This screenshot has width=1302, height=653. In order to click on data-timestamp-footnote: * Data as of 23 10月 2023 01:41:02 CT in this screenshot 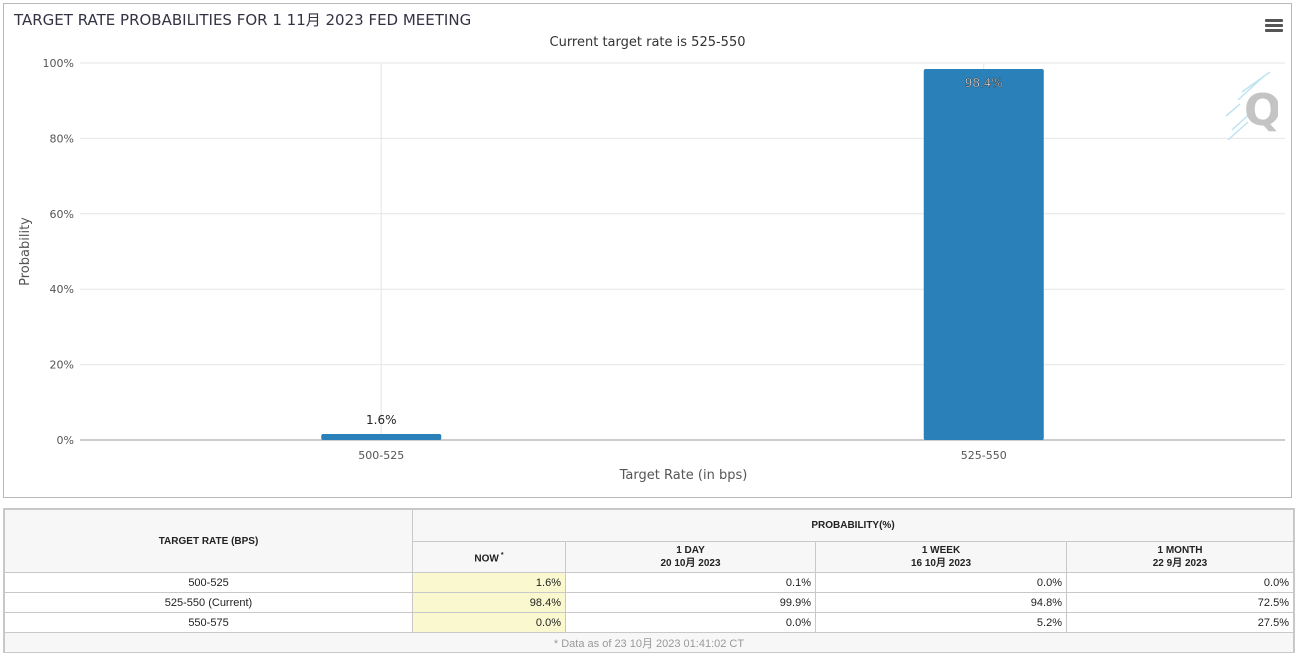, I will do `click(649, 642)`.